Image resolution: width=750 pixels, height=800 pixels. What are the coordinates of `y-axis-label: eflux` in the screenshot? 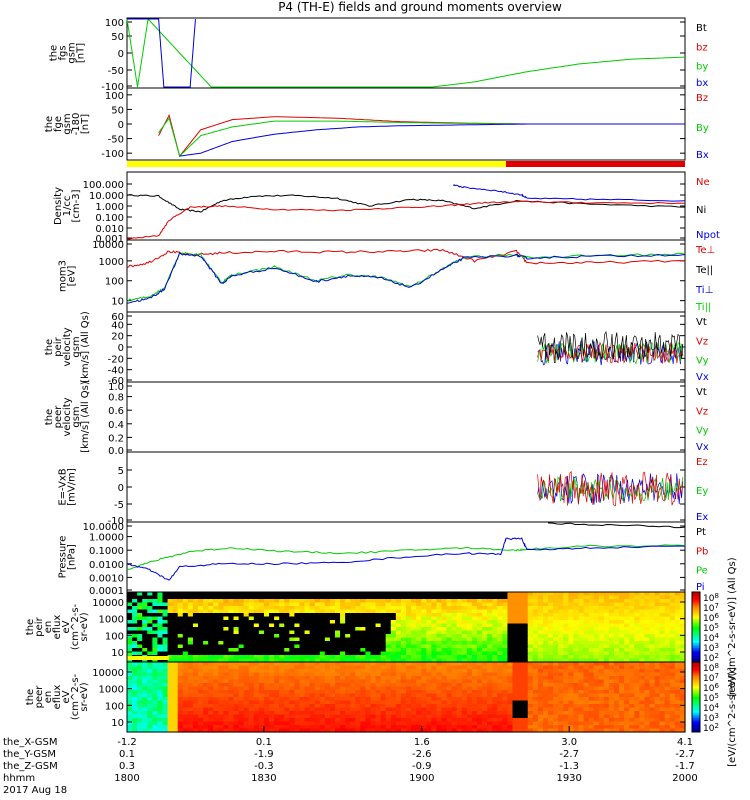 It's located at (57, 697).